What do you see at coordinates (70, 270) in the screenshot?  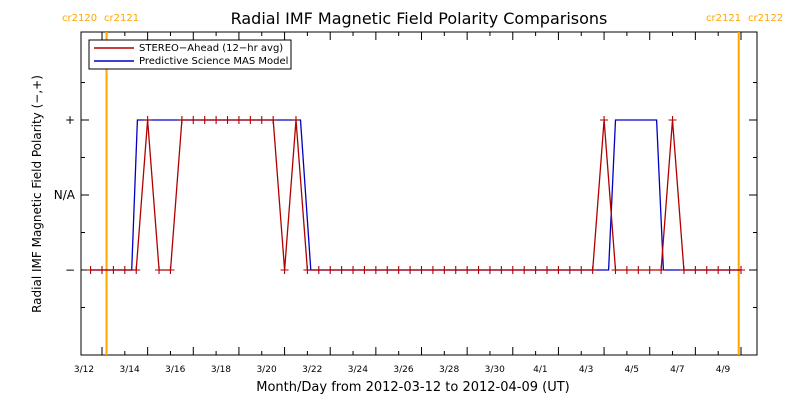 I see `y-tick-label: −` at bounding box center [70, 270].